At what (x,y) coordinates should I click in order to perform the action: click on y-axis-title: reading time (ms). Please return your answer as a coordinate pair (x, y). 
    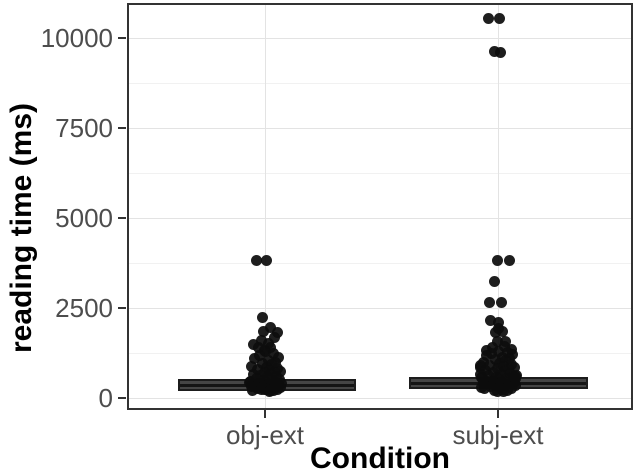
    Looking at the image, I should click on (21, 228).